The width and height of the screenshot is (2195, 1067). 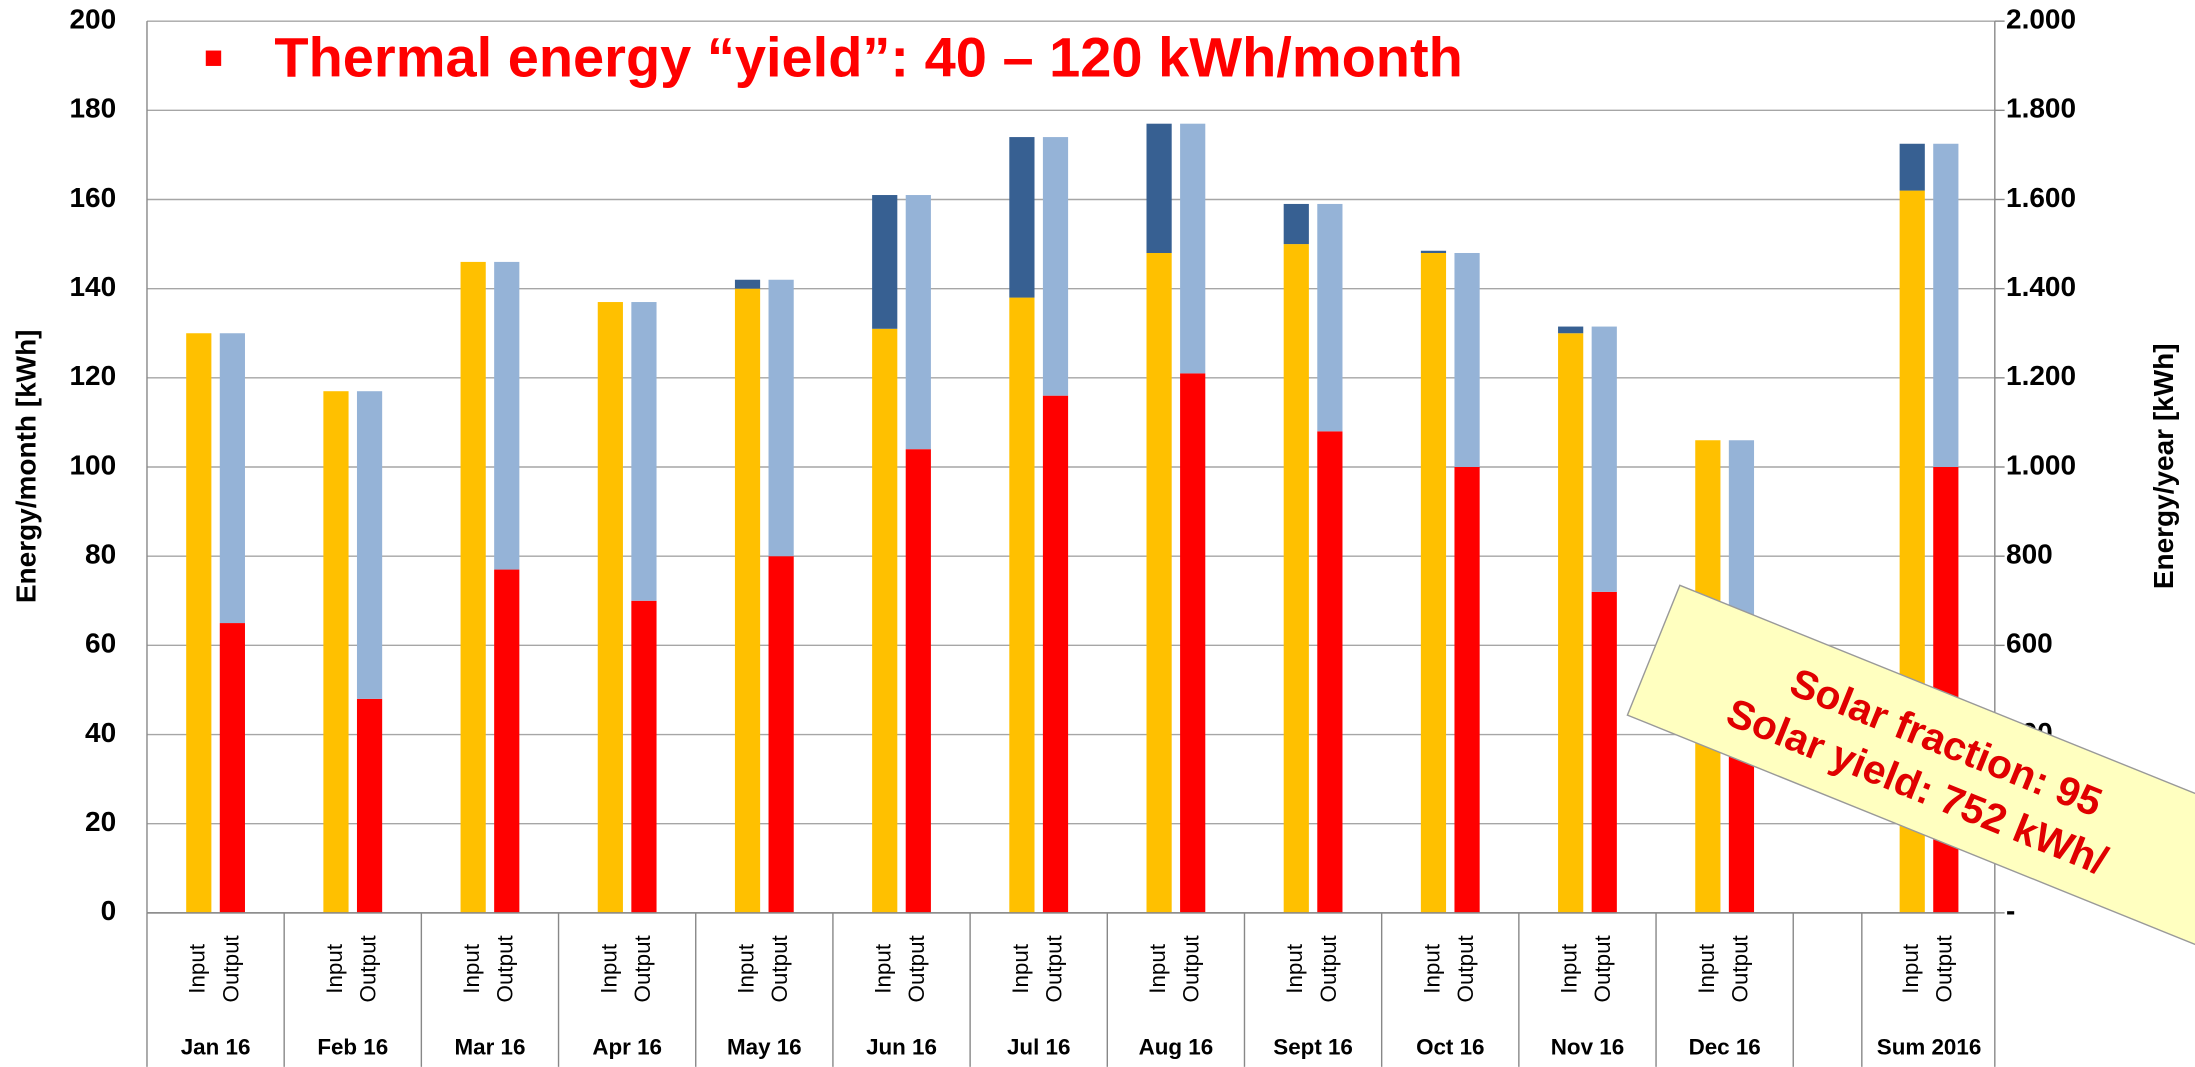 I want to click on y-tick-label: 80, so click(x=100, y=554).